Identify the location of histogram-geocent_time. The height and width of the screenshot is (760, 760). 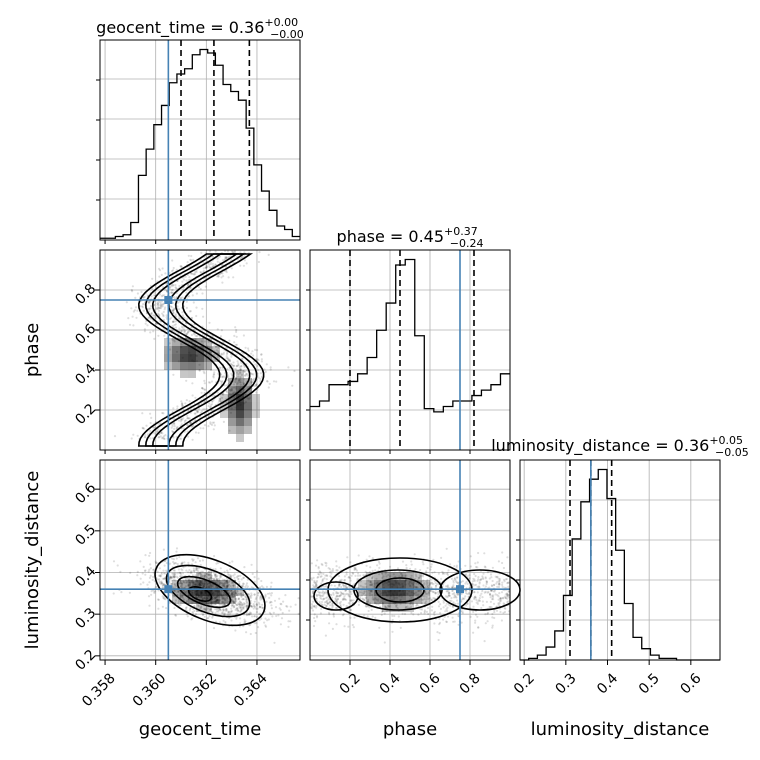
(200, 143).